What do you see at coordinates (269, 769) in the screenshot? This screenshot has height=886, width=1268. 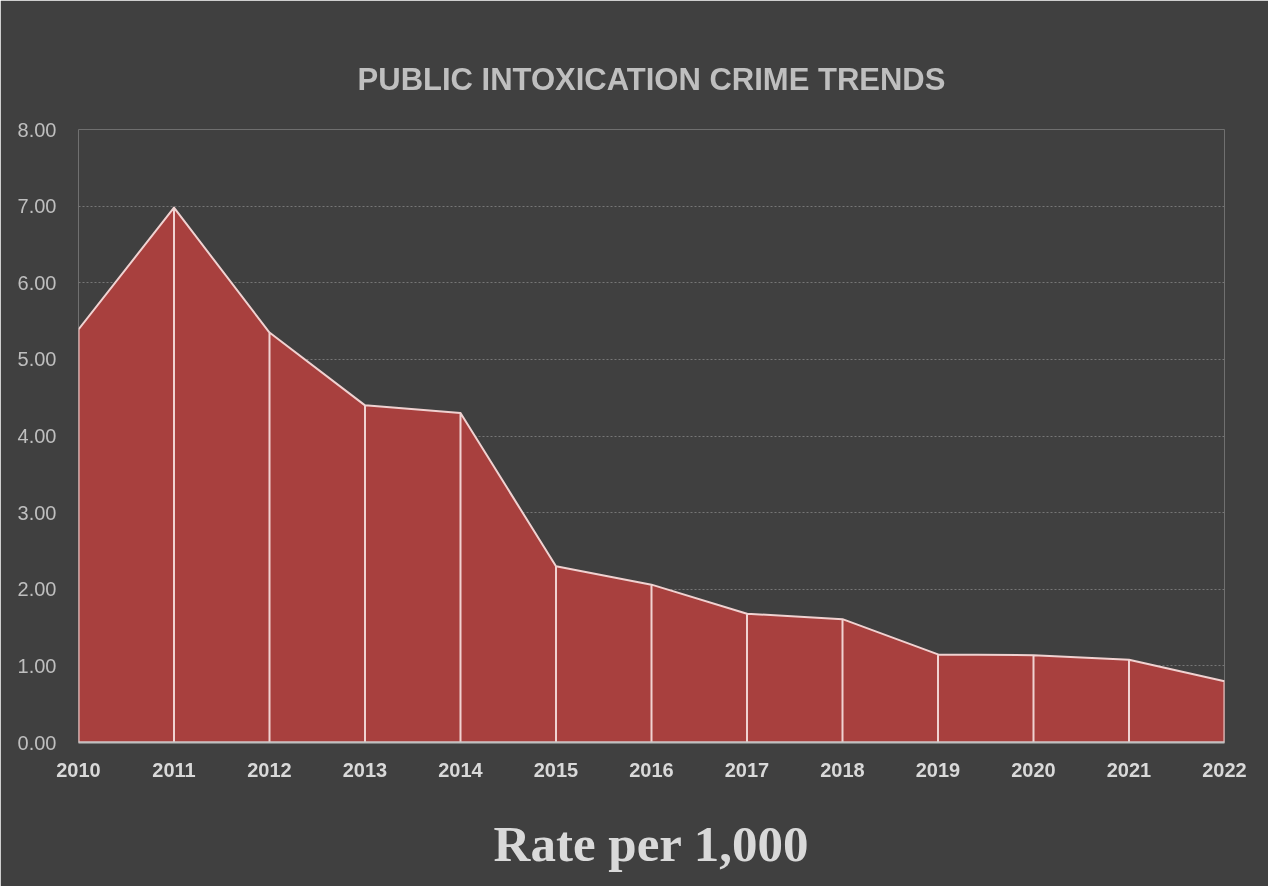 I see `x-tick-label: 2012` at bounding box center [269, 769].